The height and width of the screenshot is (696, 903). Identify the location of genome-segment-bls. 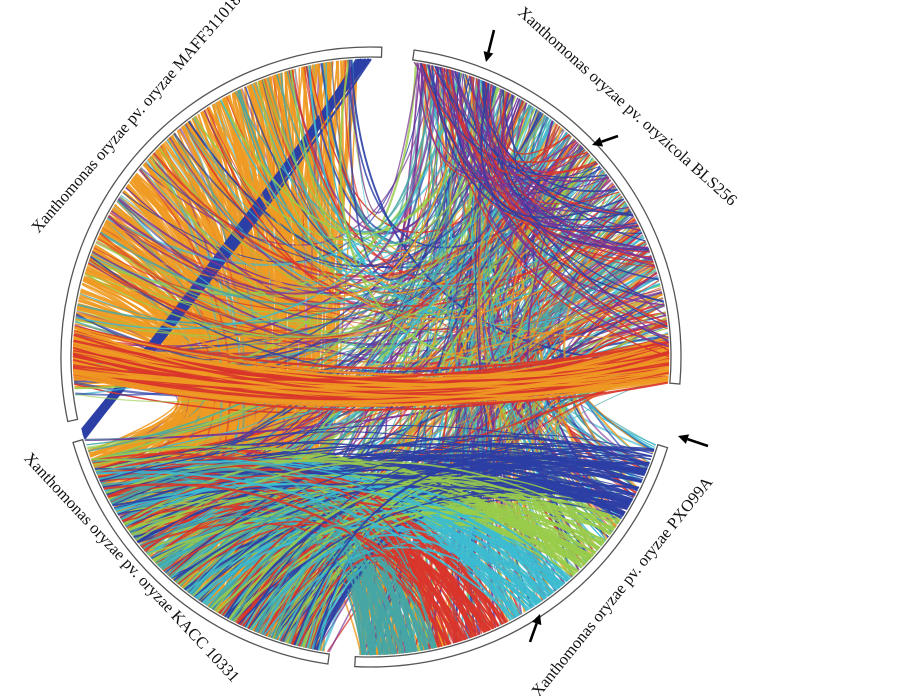
(547, 217).